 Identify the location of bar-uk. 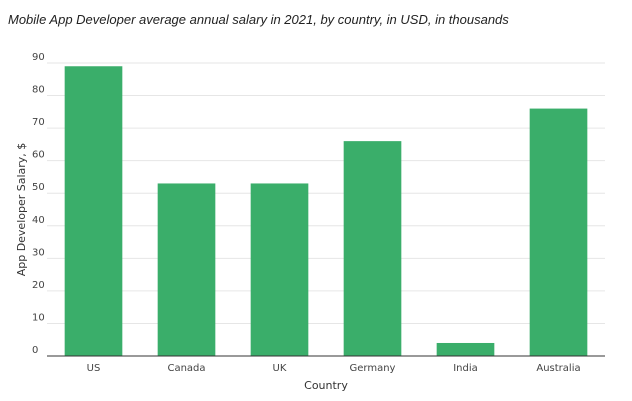
(279, 269).